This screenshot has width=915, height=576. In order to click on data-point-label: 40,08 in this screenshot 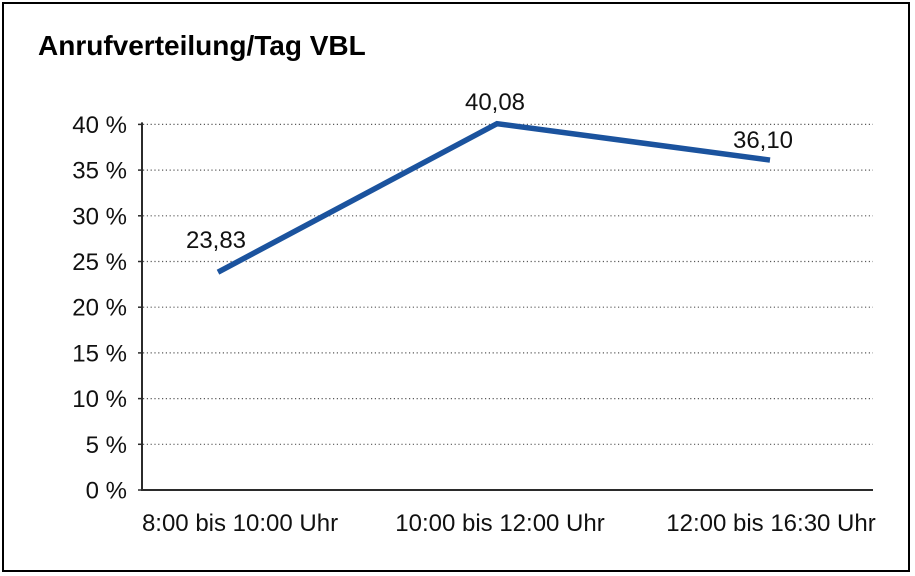, I will do `click(495, 102)`.